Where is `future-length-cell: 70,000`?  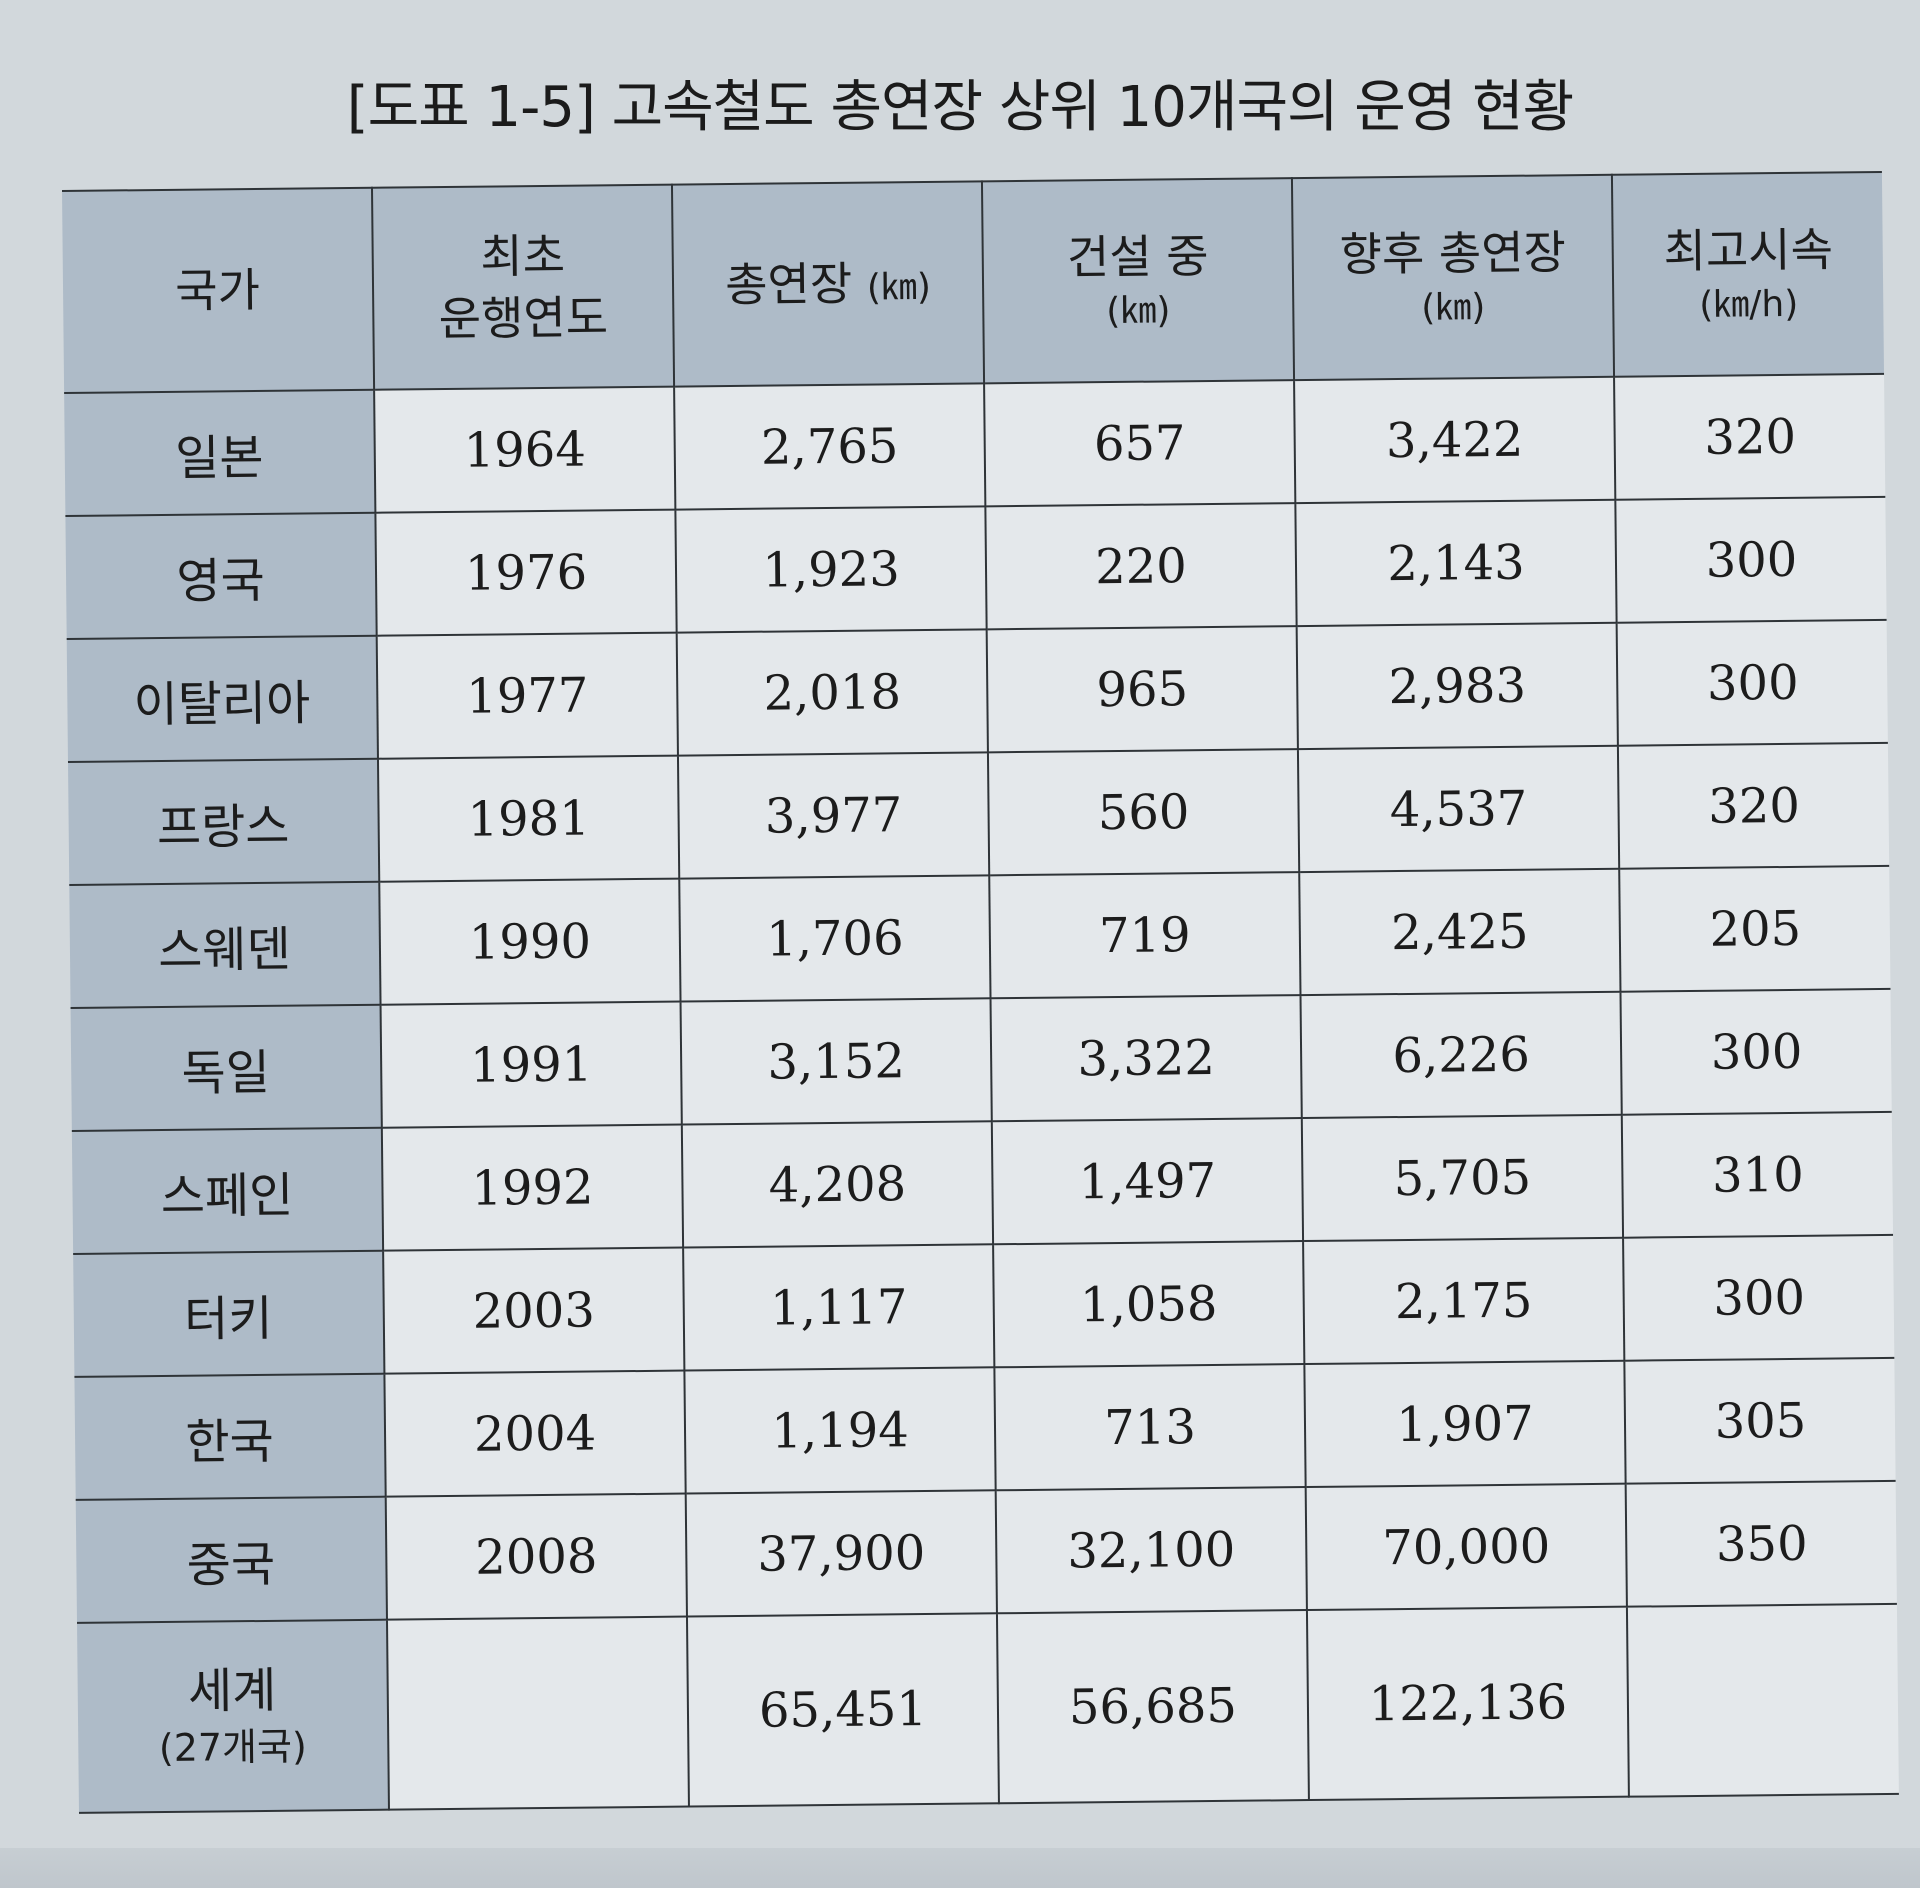 future-length-cell: 70,000 is located at coordinates (1466, 1547).